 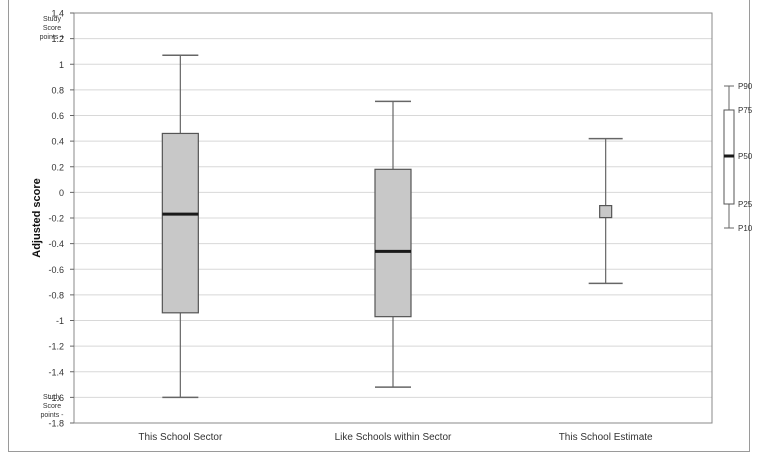 What do you see at coordinates (180, 437) in the screenshot?
I see `x-tick-label: This School Sector` at bounding box center [180, 437].